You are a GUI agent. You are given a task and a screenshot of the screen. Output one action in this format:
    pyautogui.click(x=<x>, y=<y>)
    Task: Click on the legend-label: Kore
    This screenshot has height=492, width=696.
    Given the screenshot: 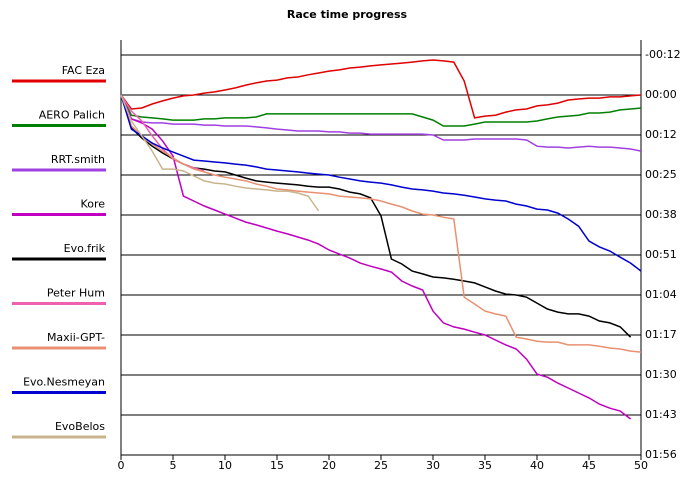 What is the action you would take?
    pyautogui.click(x=93, y=204)
    